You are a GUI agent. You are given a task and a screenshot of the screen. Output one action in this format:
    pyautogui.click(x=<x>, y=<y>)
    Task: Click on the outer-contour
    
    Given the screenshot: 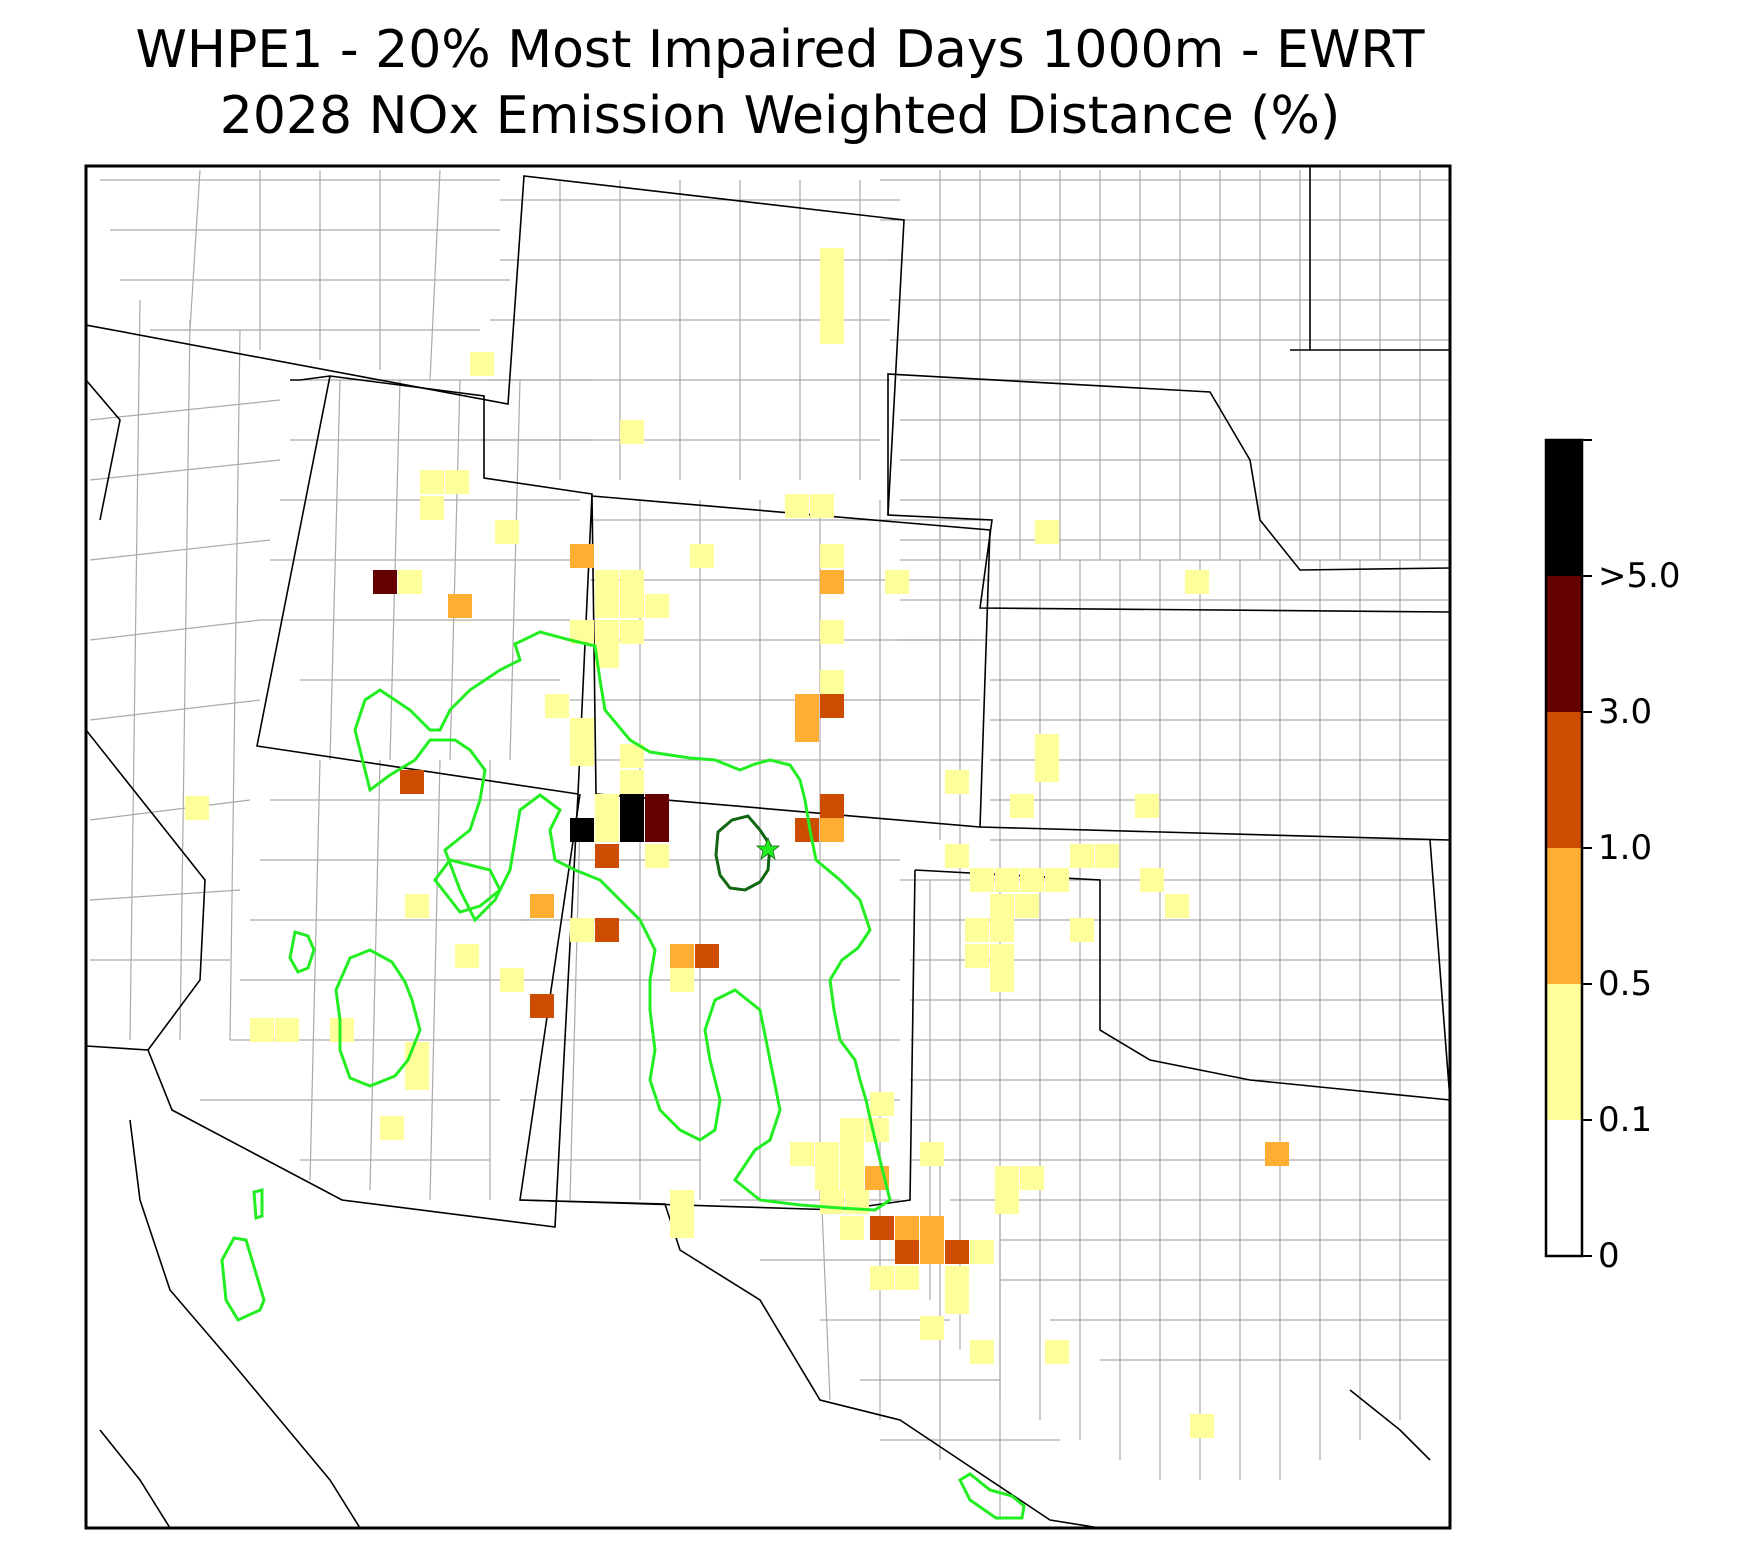 What is the action you would take?
    pyautogui.click(x=622, y=921)
    